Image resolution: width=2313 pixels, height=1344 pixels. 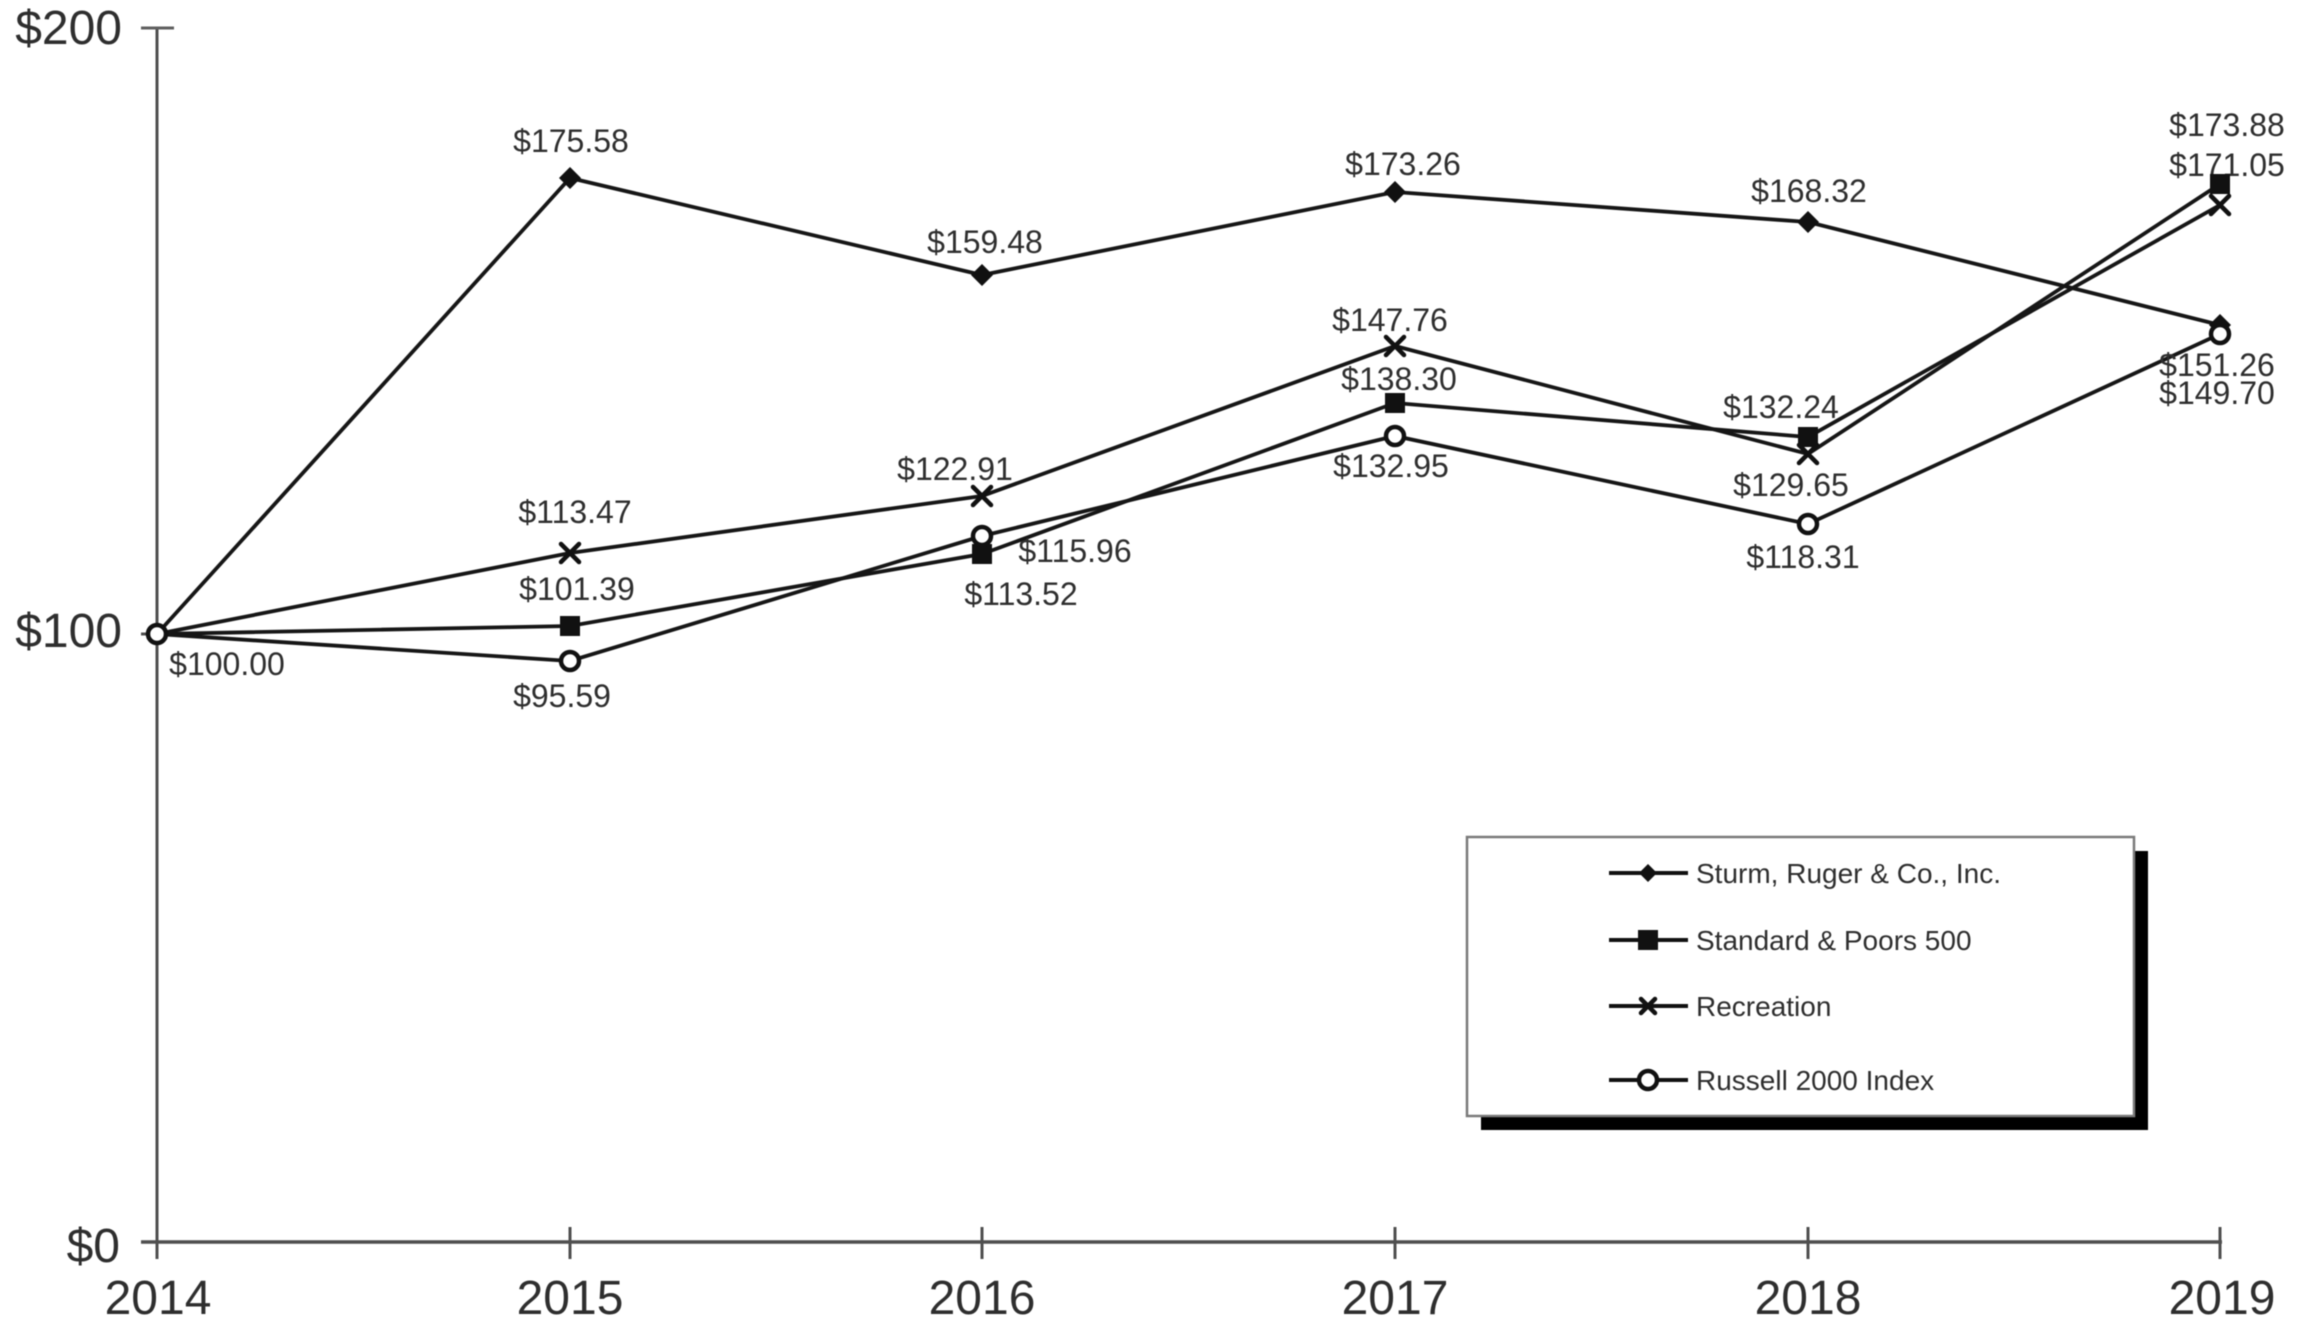 What do you see at coordinates (1791, 485) in the screenshot?
I see `svg-text: $129.65` at bounding box center [1791, 485].